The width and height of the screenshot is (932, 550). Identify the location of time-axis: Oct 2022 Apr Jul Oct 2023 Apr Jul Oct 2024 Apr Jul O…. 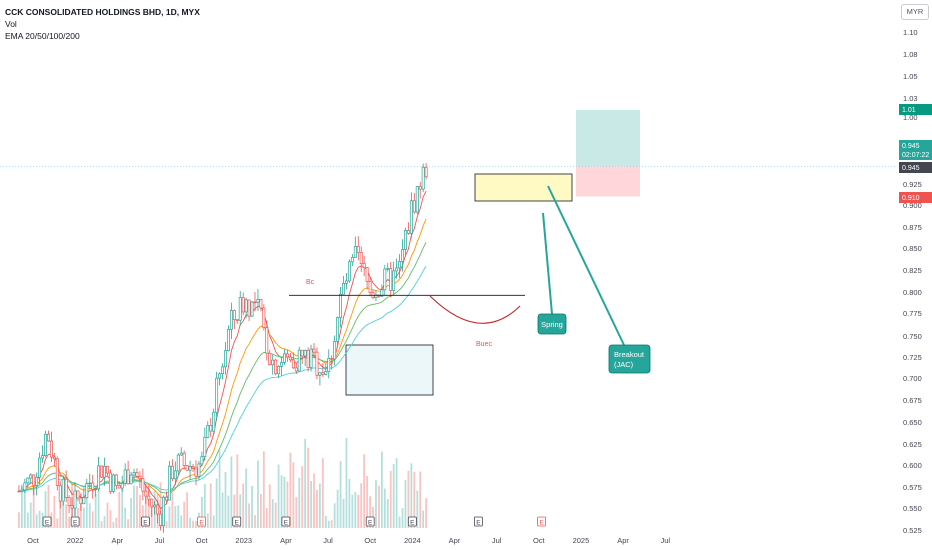
(348, 530).